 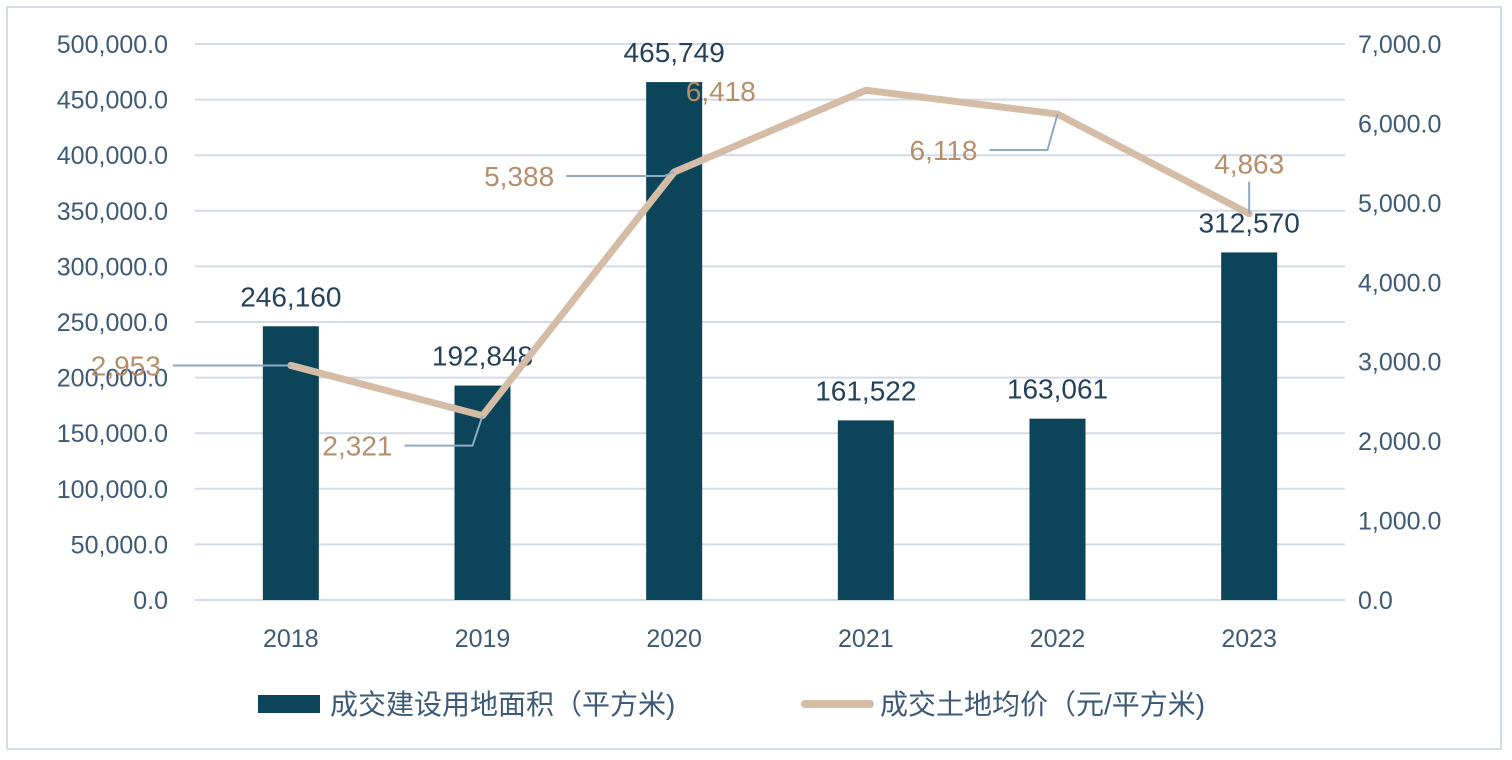 I want to click on x-tick-label: 2019, so click(x=483, y=639).